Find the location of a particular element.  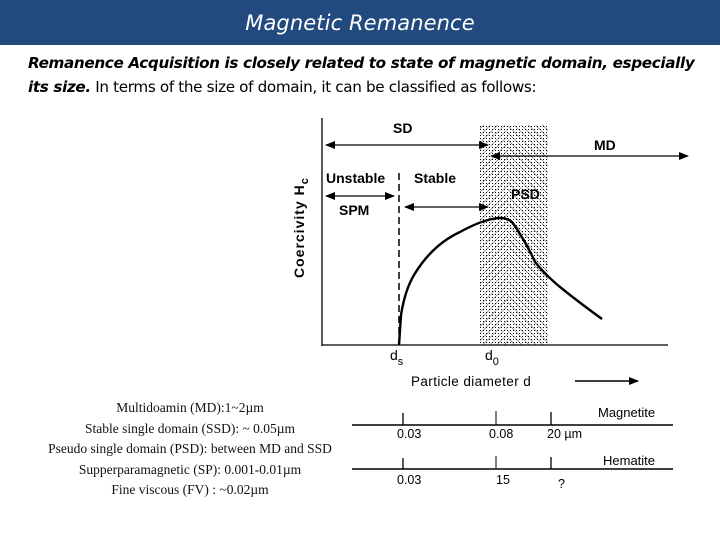

stable-label: Stable is located at coordinates (435, 178).